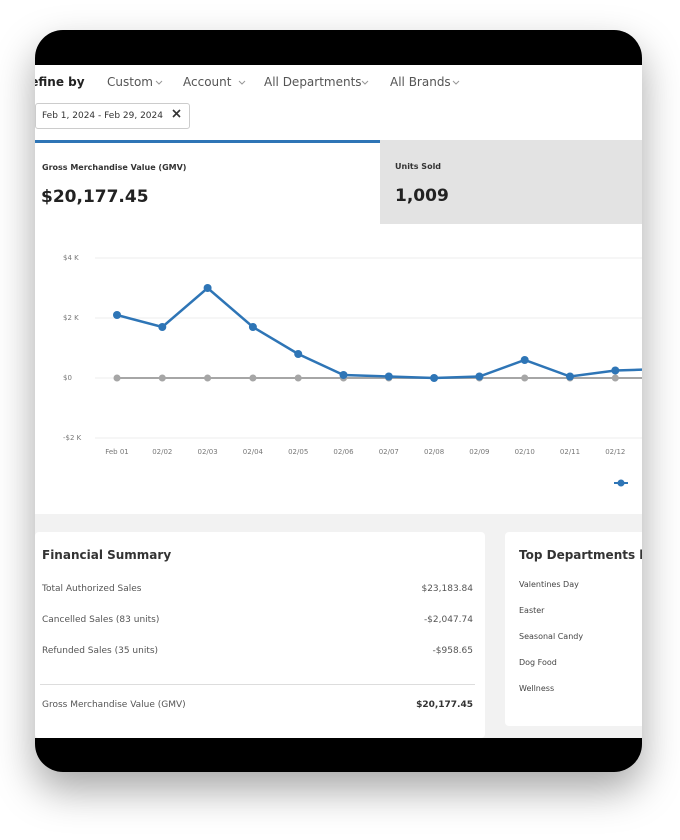  What do you see at coordinates (162, 452) in the screenshot?
I see `x-tick-label: 02/02` at bounding box center [162, 452].